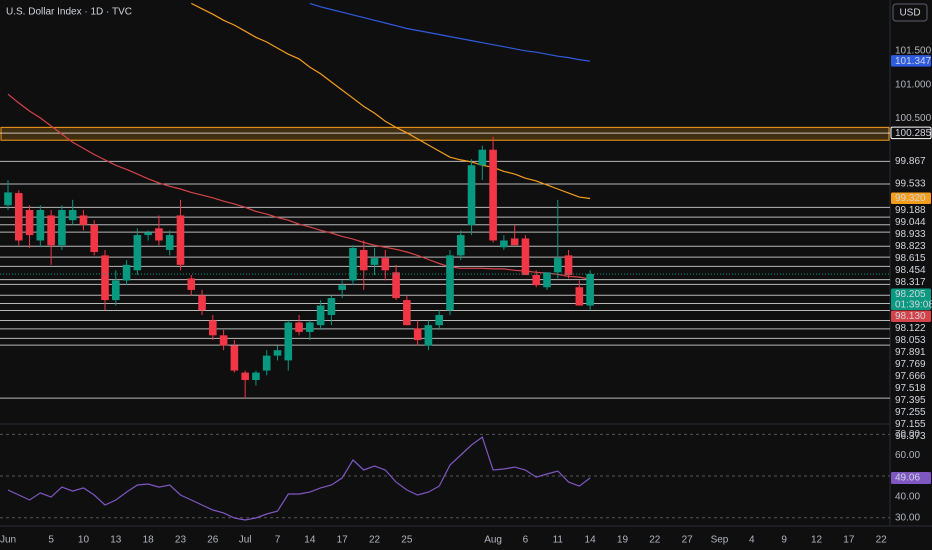 Image resolution: width=932 pixels, height=550 pixels. Describe the element at coordinates (910, 376) in the screenshot. I see `level-label: 97.666` at that location.